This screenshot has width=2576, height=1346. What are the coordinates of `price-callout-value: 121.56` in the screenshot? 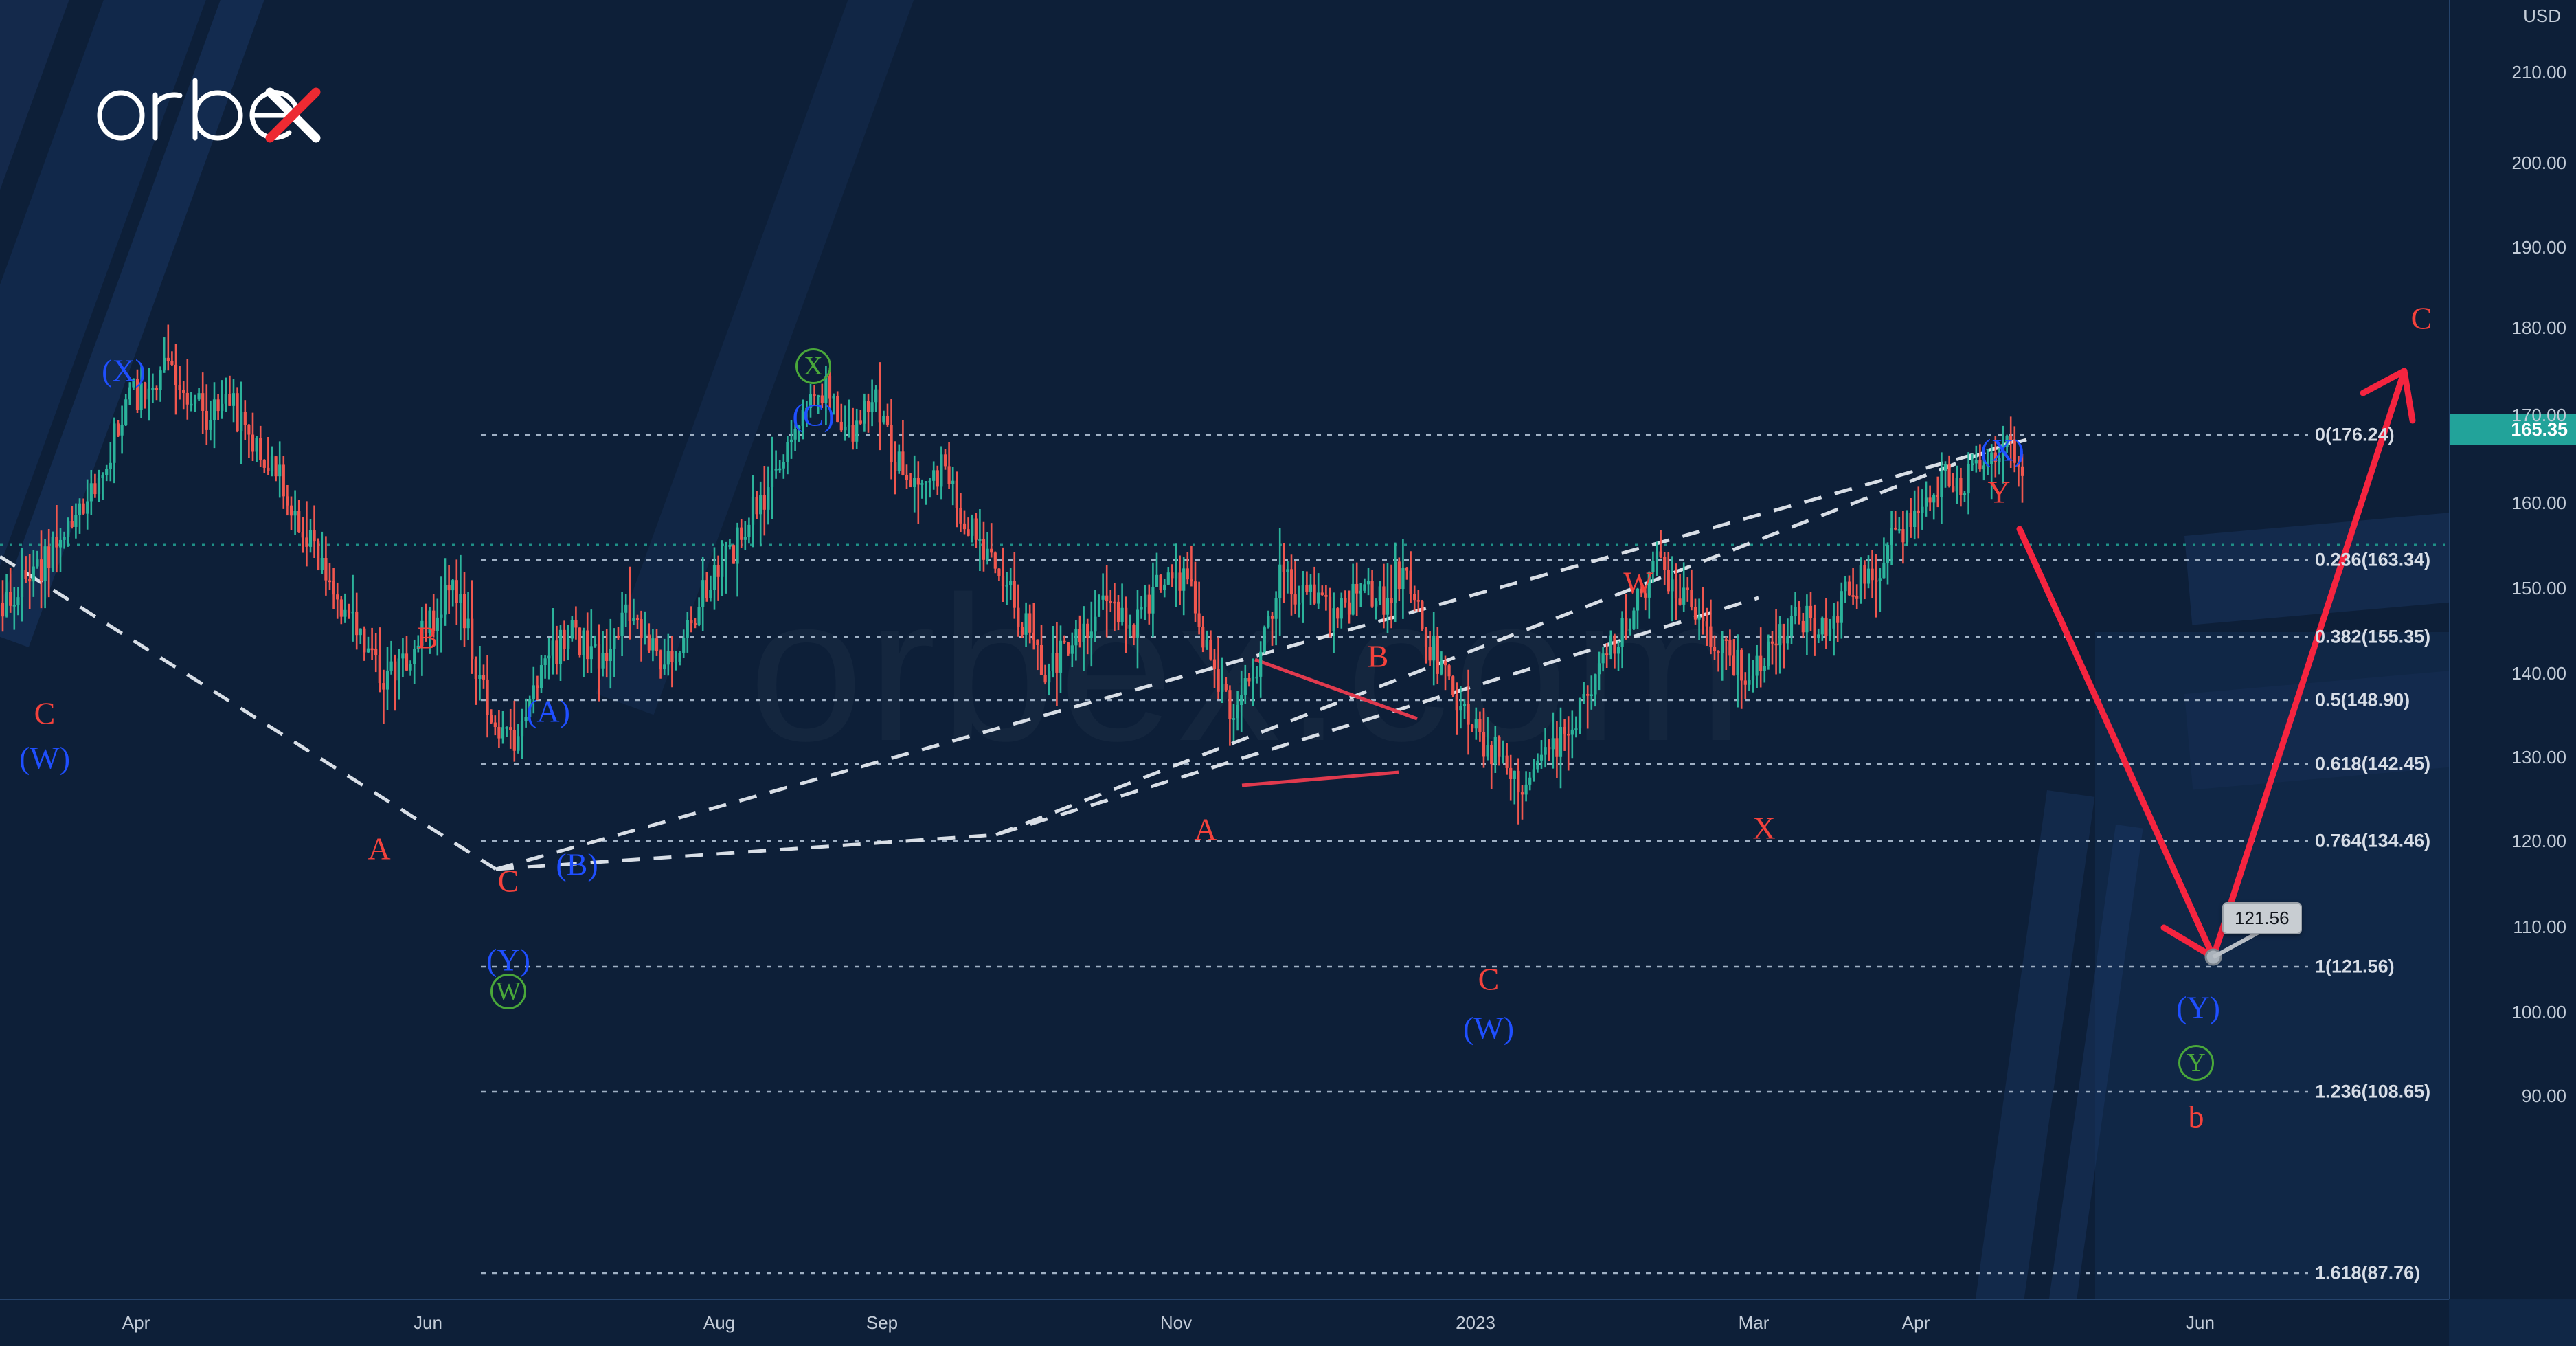 It's located at (2262, 918).